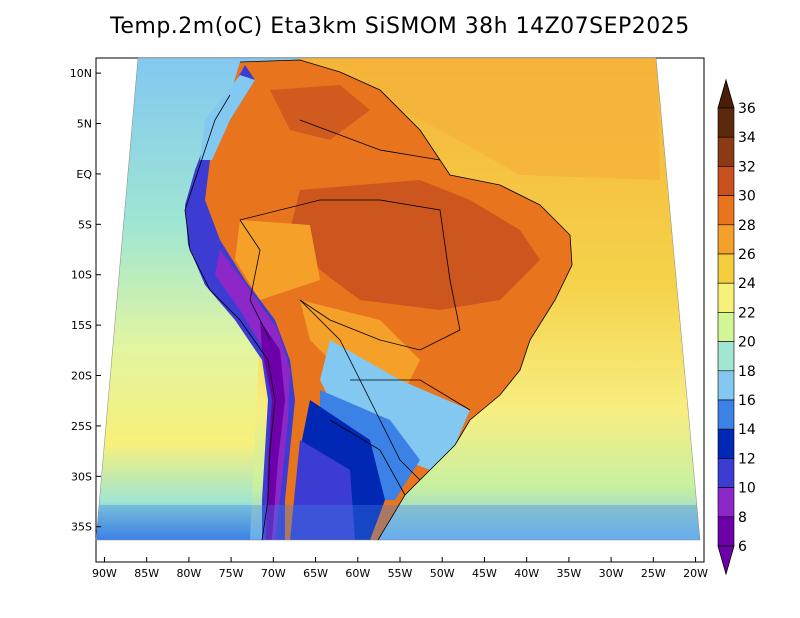  I want to click on colorbar: 36 34 32 30 28 26 24 22 20 18 16 14 12 10 8 6, so click(736, 327).